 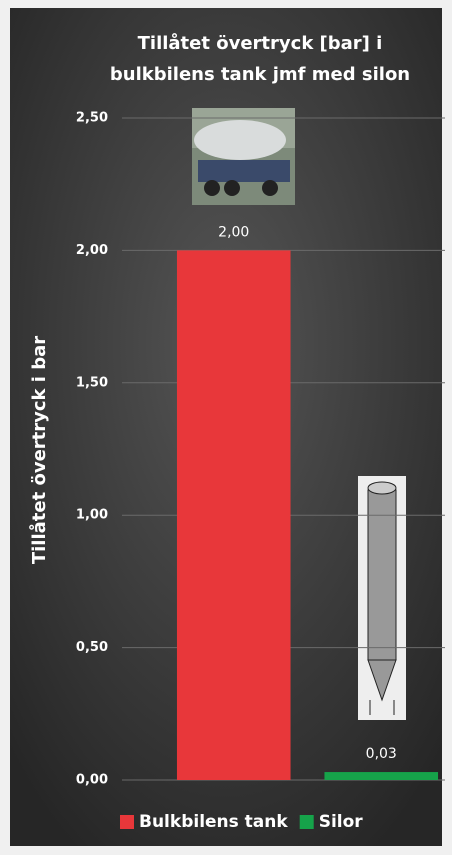 What do you see at coordinates (341, 822) in the screenshot?
I see `legend-label: Silor` at bounding box center [341, 822].